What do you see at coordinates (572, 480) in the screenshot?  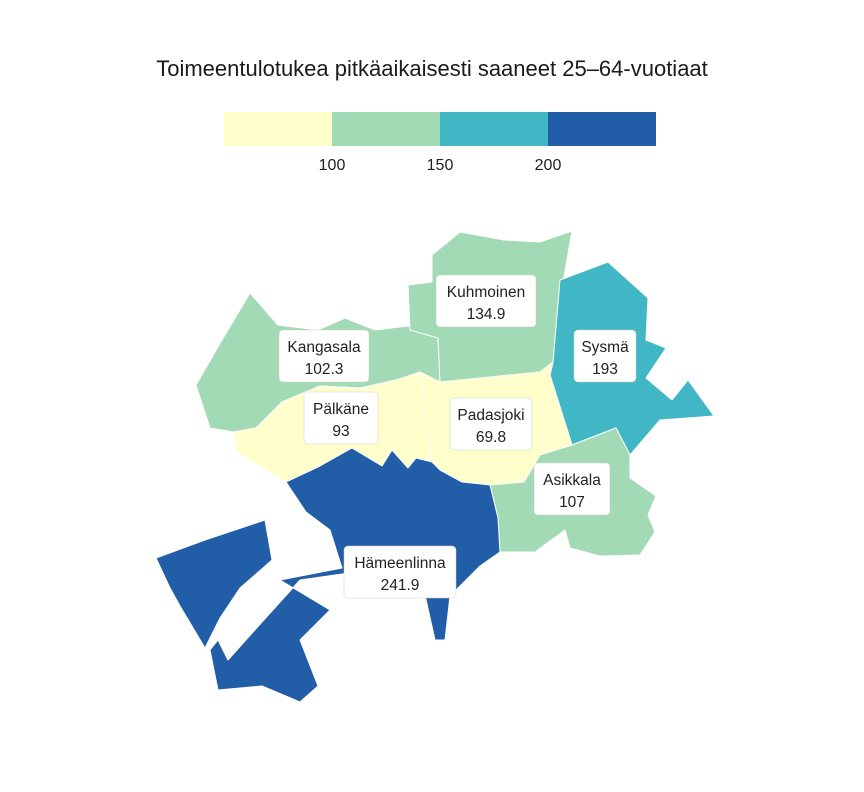 I see `label-asikkala-name: Asikkala` at bounding box center [572, 480].